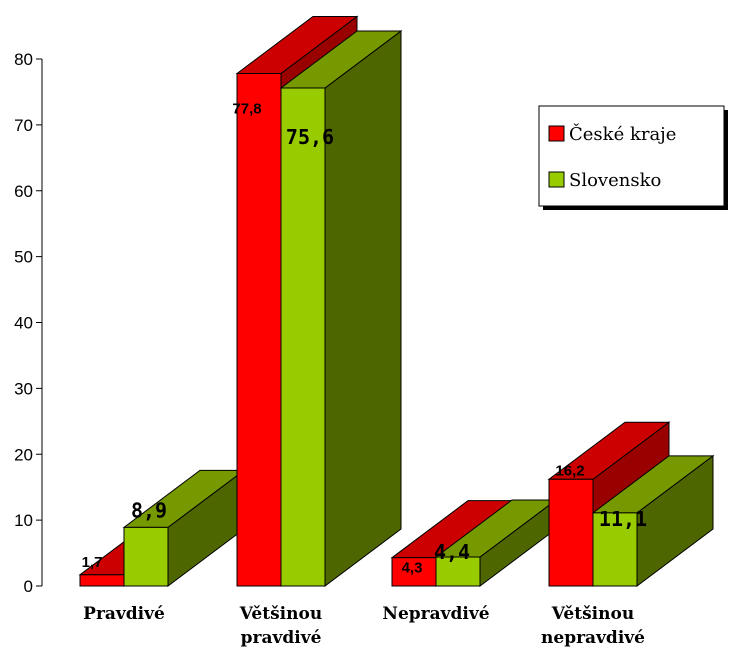 The image size is (730, 655). I want to click on category-label-2: Většinou pravdivé, so click(280, 626).